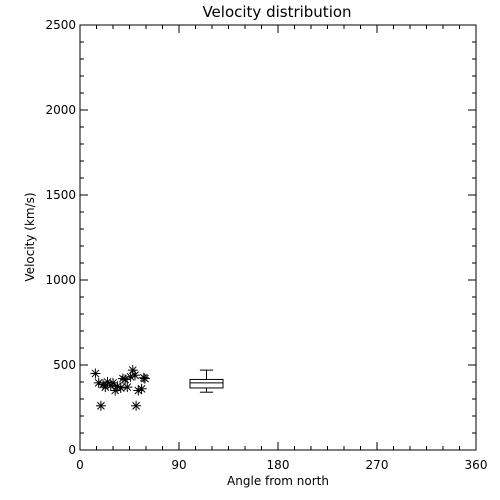 Image resolution: width=500 pixels, height=500 pixels. What do you see at coordinates (278, 465) in the screenshot?
I see `x-tick-label: 180` at bounding box center [278, 465].